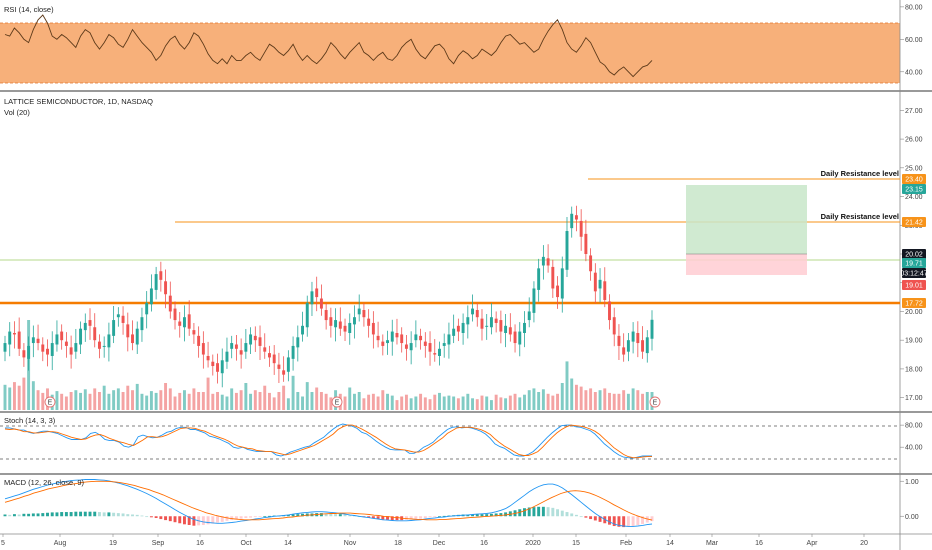  What do you see at coordinates (813, 543) in the screenshot?
I see `time-axis-label: Apr` at bounding box center [813, 543].